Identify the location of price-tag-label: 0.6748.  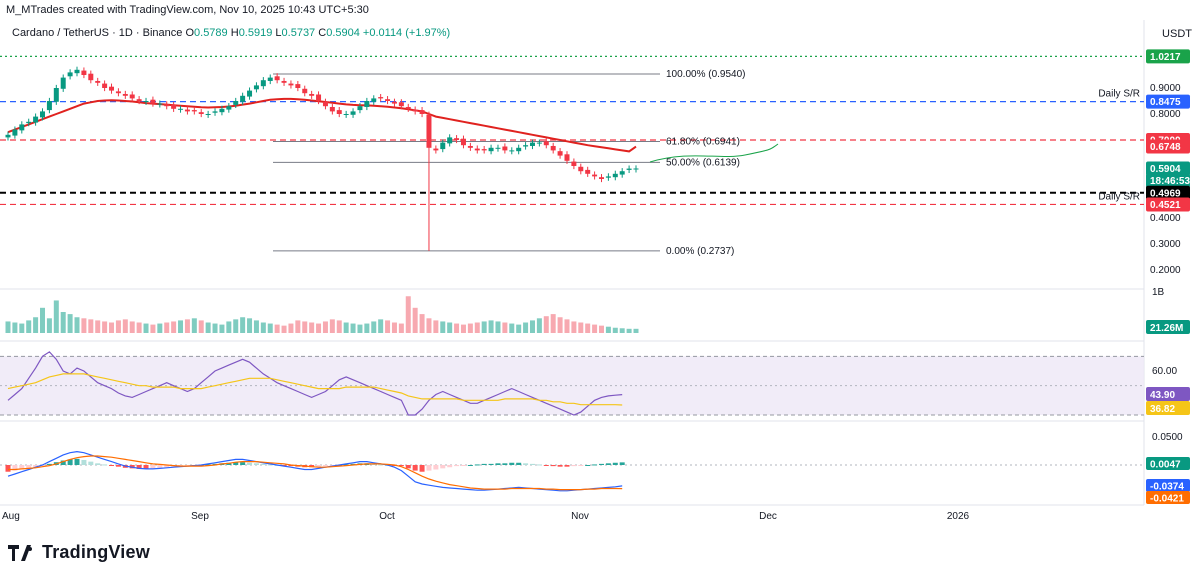
(1165, 147).